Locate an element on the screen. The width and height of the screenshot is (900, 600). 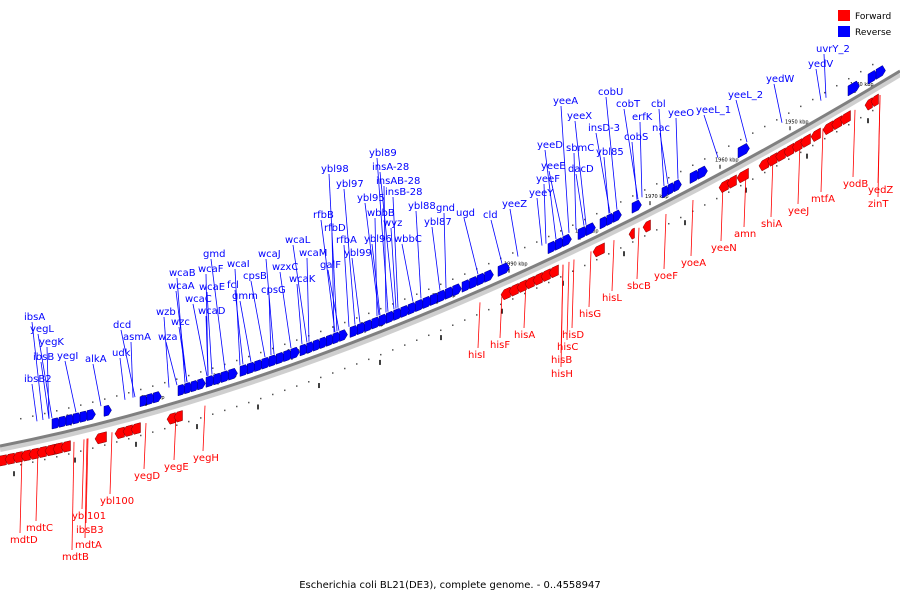
gene-label-mdta: mdtA is located at coordinates (88, 545).